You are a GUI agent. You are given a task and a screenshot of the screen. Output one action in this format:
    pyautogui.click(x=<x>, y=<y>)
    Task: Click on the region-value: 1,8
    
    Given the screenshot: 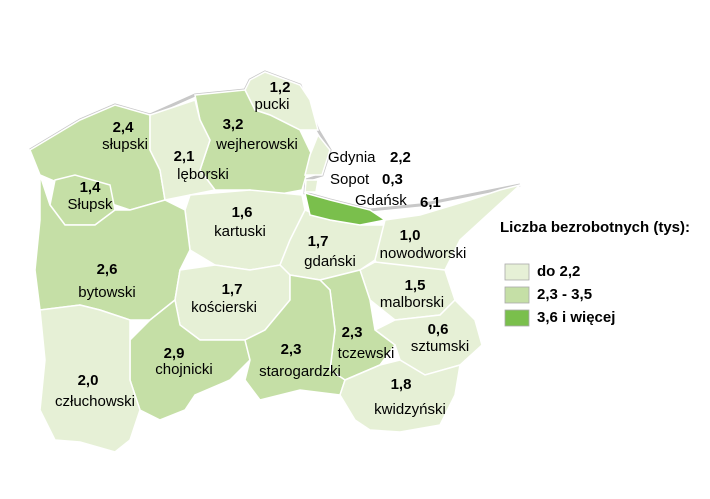 What is the action you would take?
    pyautogui.click(x=401, y=384)
    